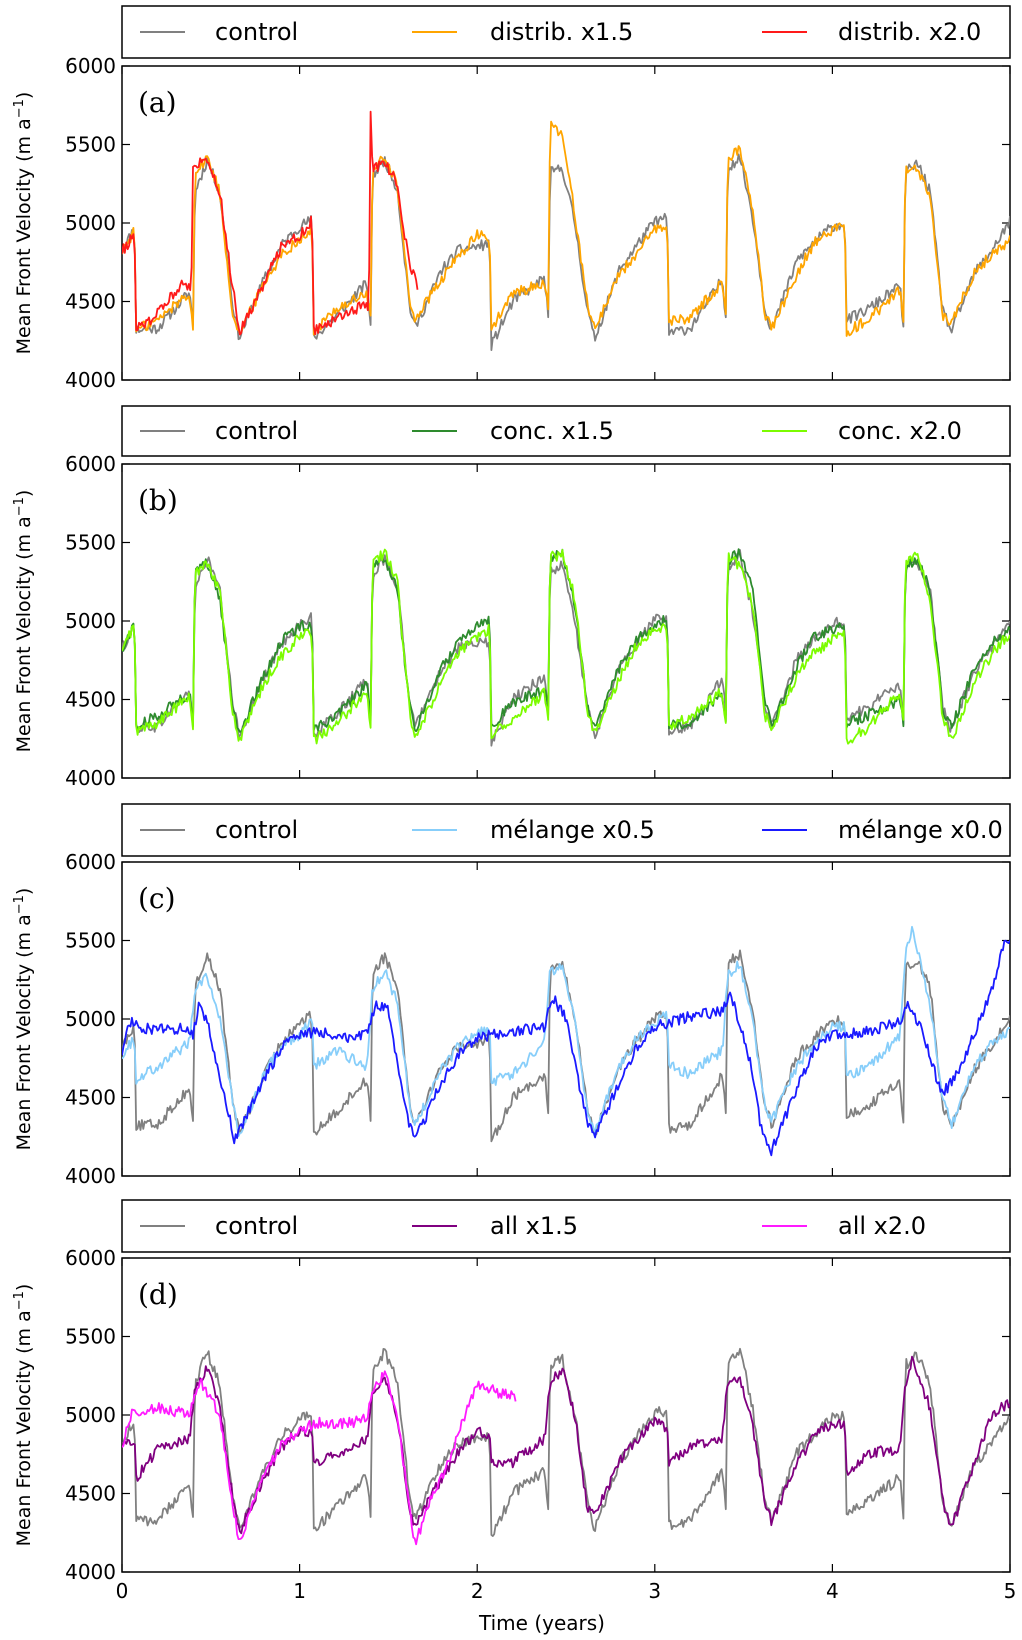  I want to click on x-tick-label: 4, so click(832, 1591).